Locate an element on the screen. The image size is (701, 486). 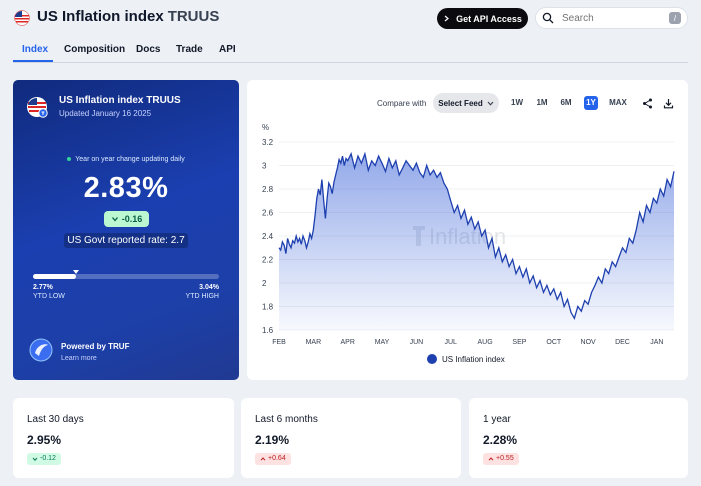
select-feed-dropdown: Select Feed is located at coordinates (466, 103).